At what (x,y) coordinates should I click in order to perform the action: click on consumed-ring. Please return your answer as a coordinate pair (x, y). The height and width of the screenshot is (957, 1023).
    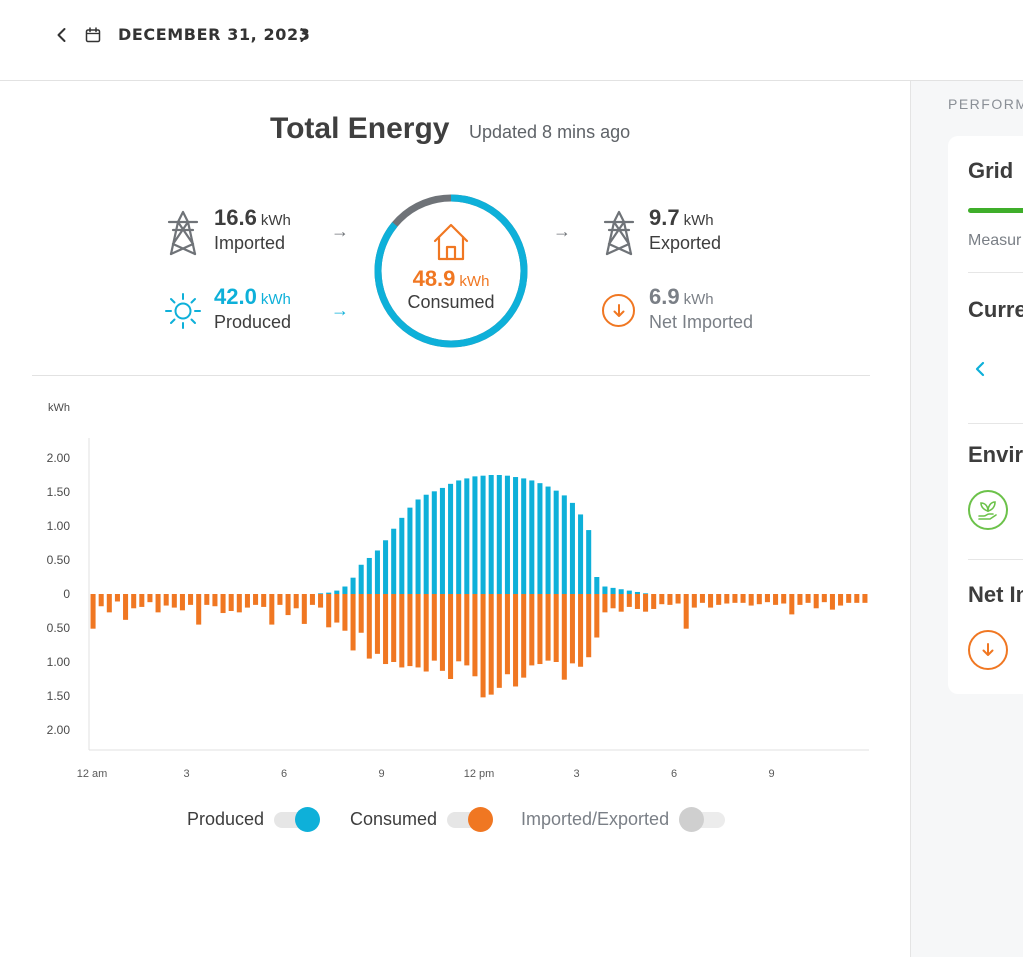
    Looking at the image, I should click on (451, 271).